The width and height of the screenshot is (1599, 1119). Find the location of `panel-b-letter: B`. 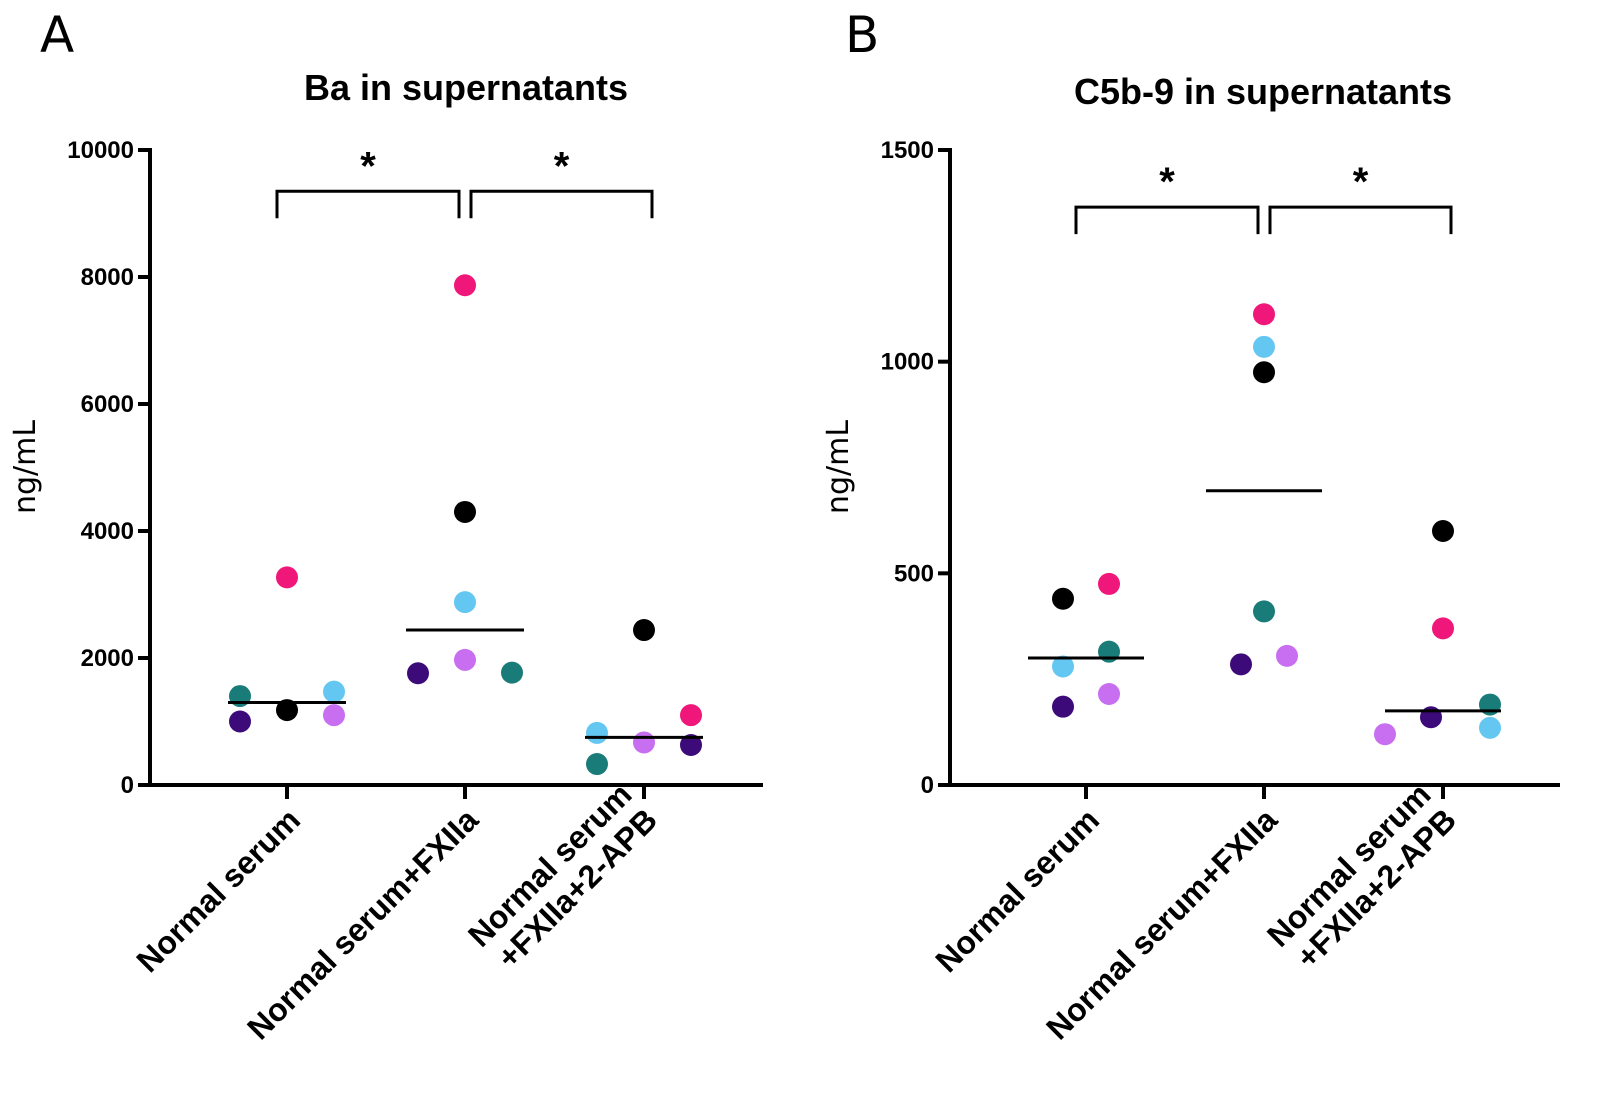

panel-b-letter: B is located at coordinates (862, 35).